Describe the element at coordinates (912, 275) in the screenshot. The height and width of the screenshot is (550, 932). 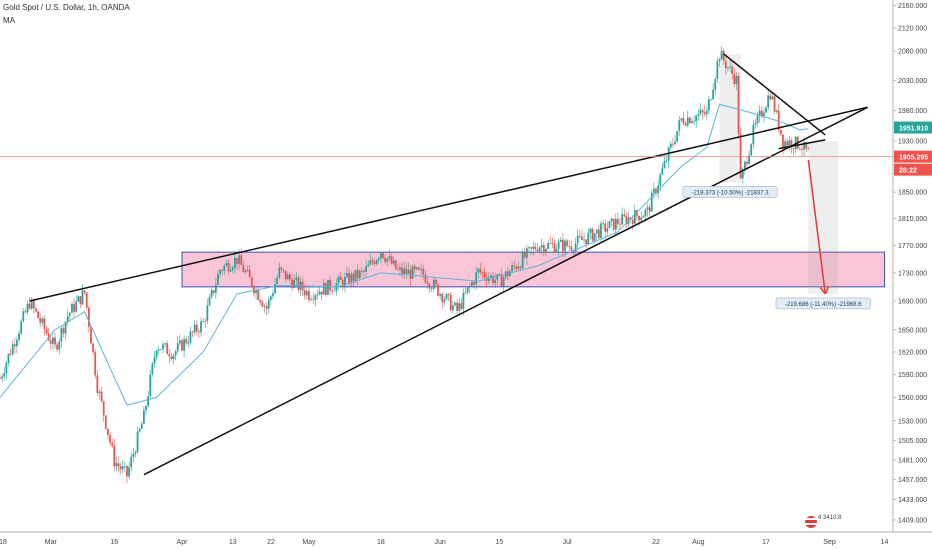
I see `price-scale` at that location.